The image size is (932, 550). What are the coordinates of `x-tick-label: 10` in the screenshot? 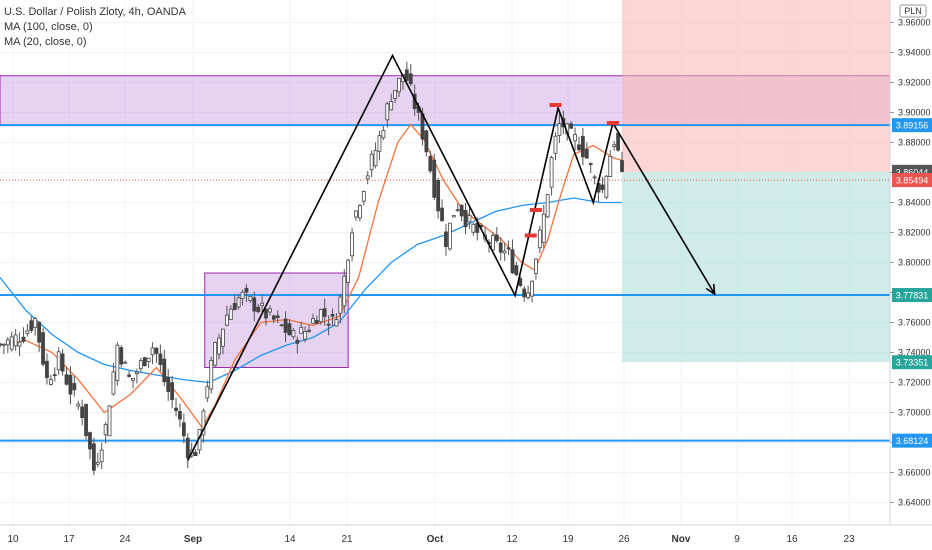 It's located at (13, 539).